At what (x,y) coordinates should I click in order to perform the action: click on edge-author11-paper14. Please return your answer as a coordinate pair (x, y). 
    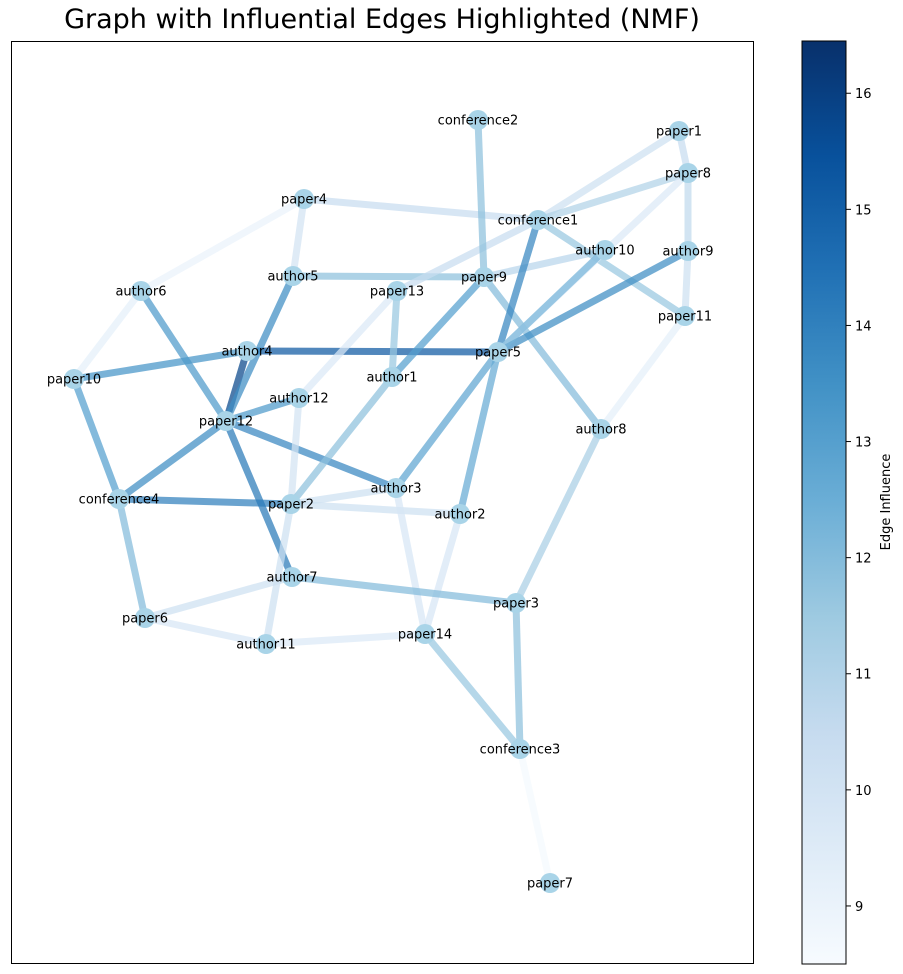
    Looking at the image, I should click on (345, 639).